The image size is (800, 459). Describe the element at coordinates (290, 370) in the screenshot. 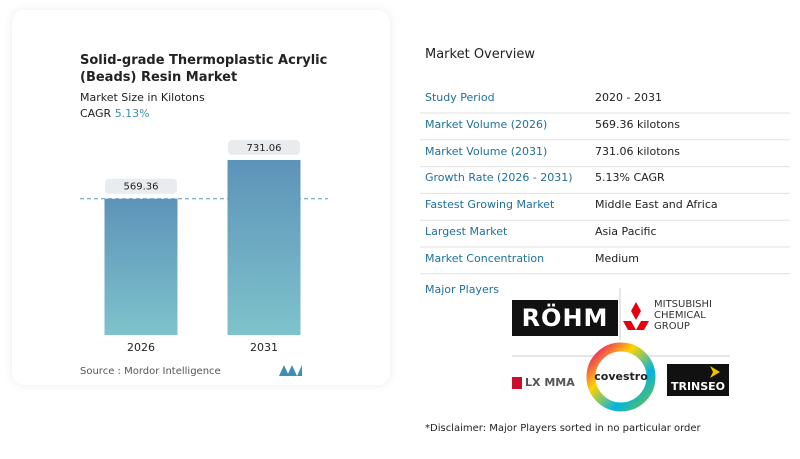

I see `mordor-logo` at that location.